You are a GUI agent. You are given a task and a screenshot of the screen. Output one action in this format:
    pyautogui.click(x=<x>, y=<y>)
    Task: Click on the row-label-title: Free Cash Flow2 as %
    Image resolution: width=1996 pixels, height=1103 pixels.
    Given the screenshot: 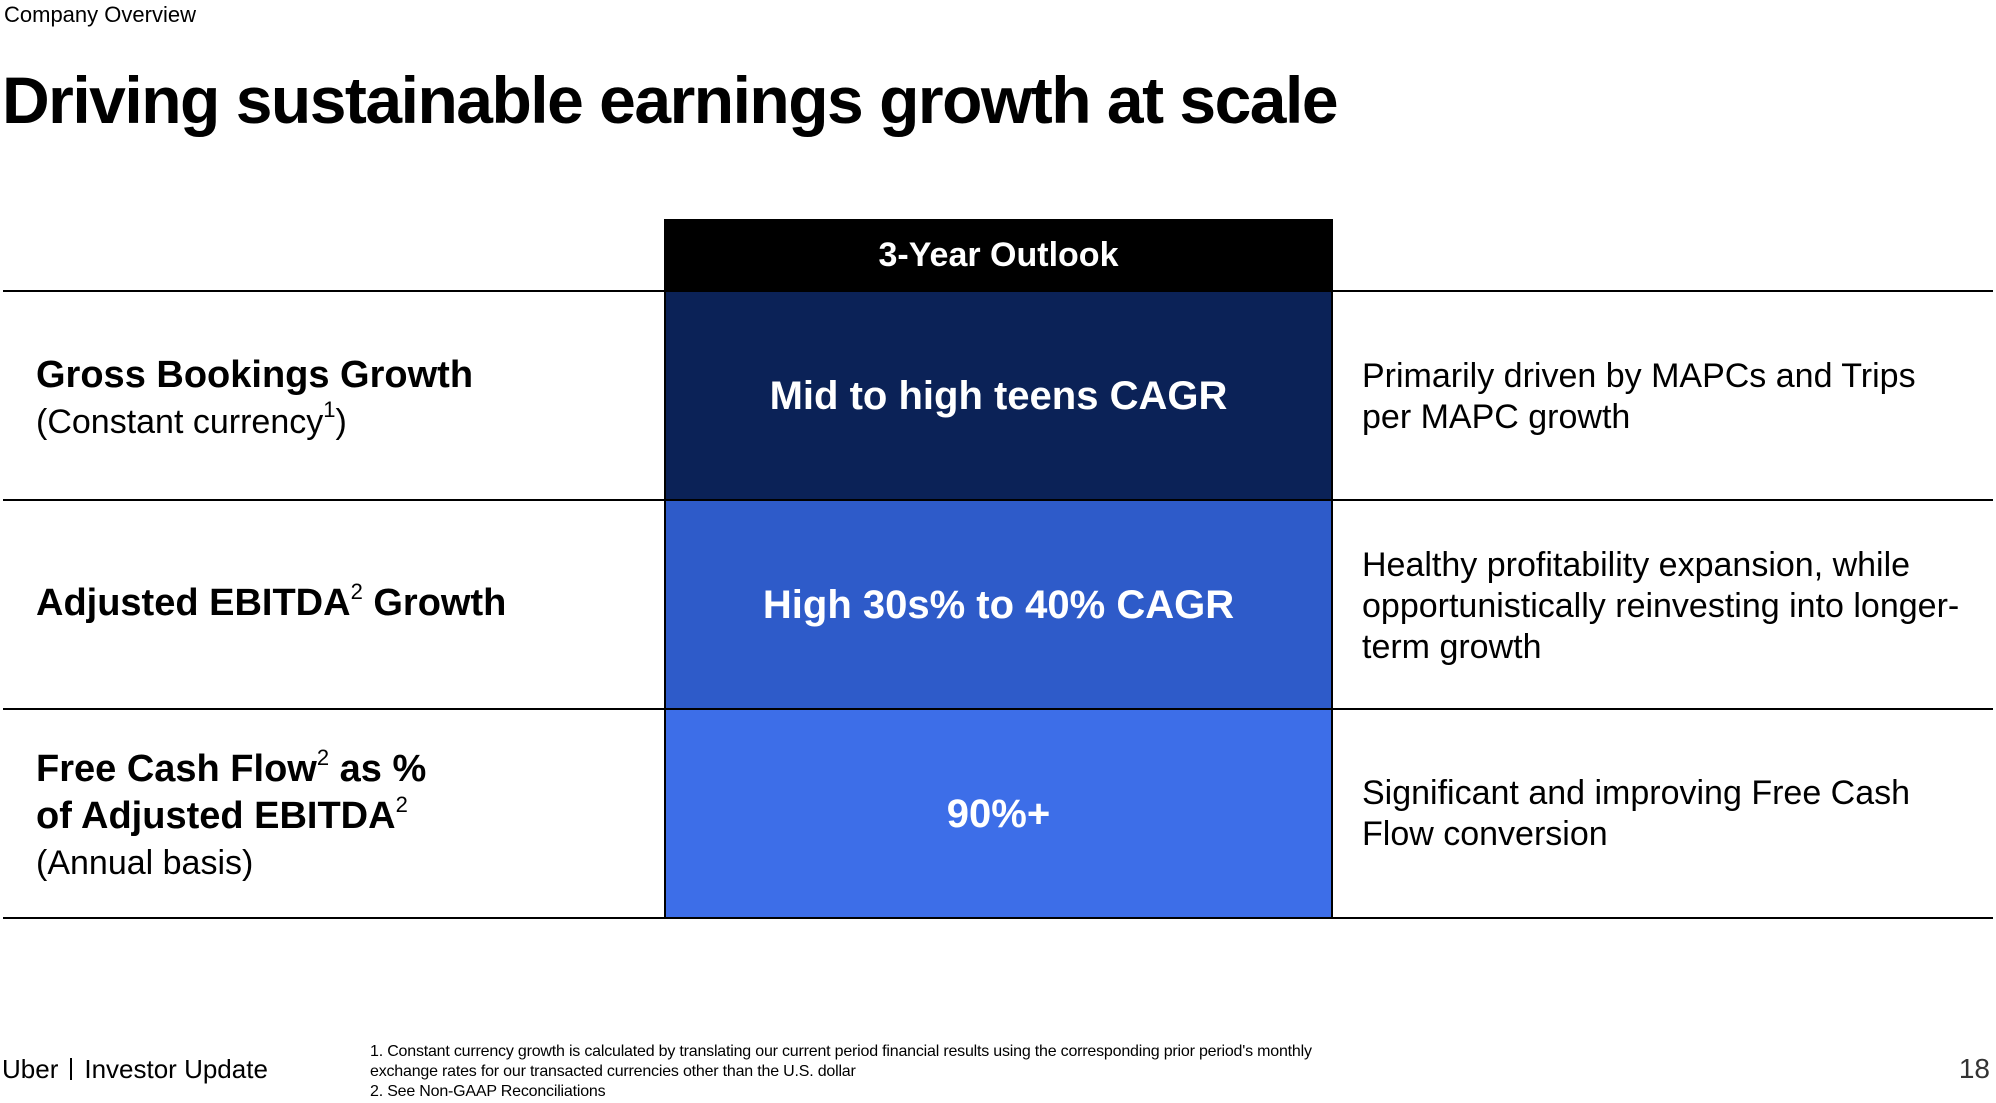 What is the action you would take?
    pyautogui.click(x=231, y=768)
    